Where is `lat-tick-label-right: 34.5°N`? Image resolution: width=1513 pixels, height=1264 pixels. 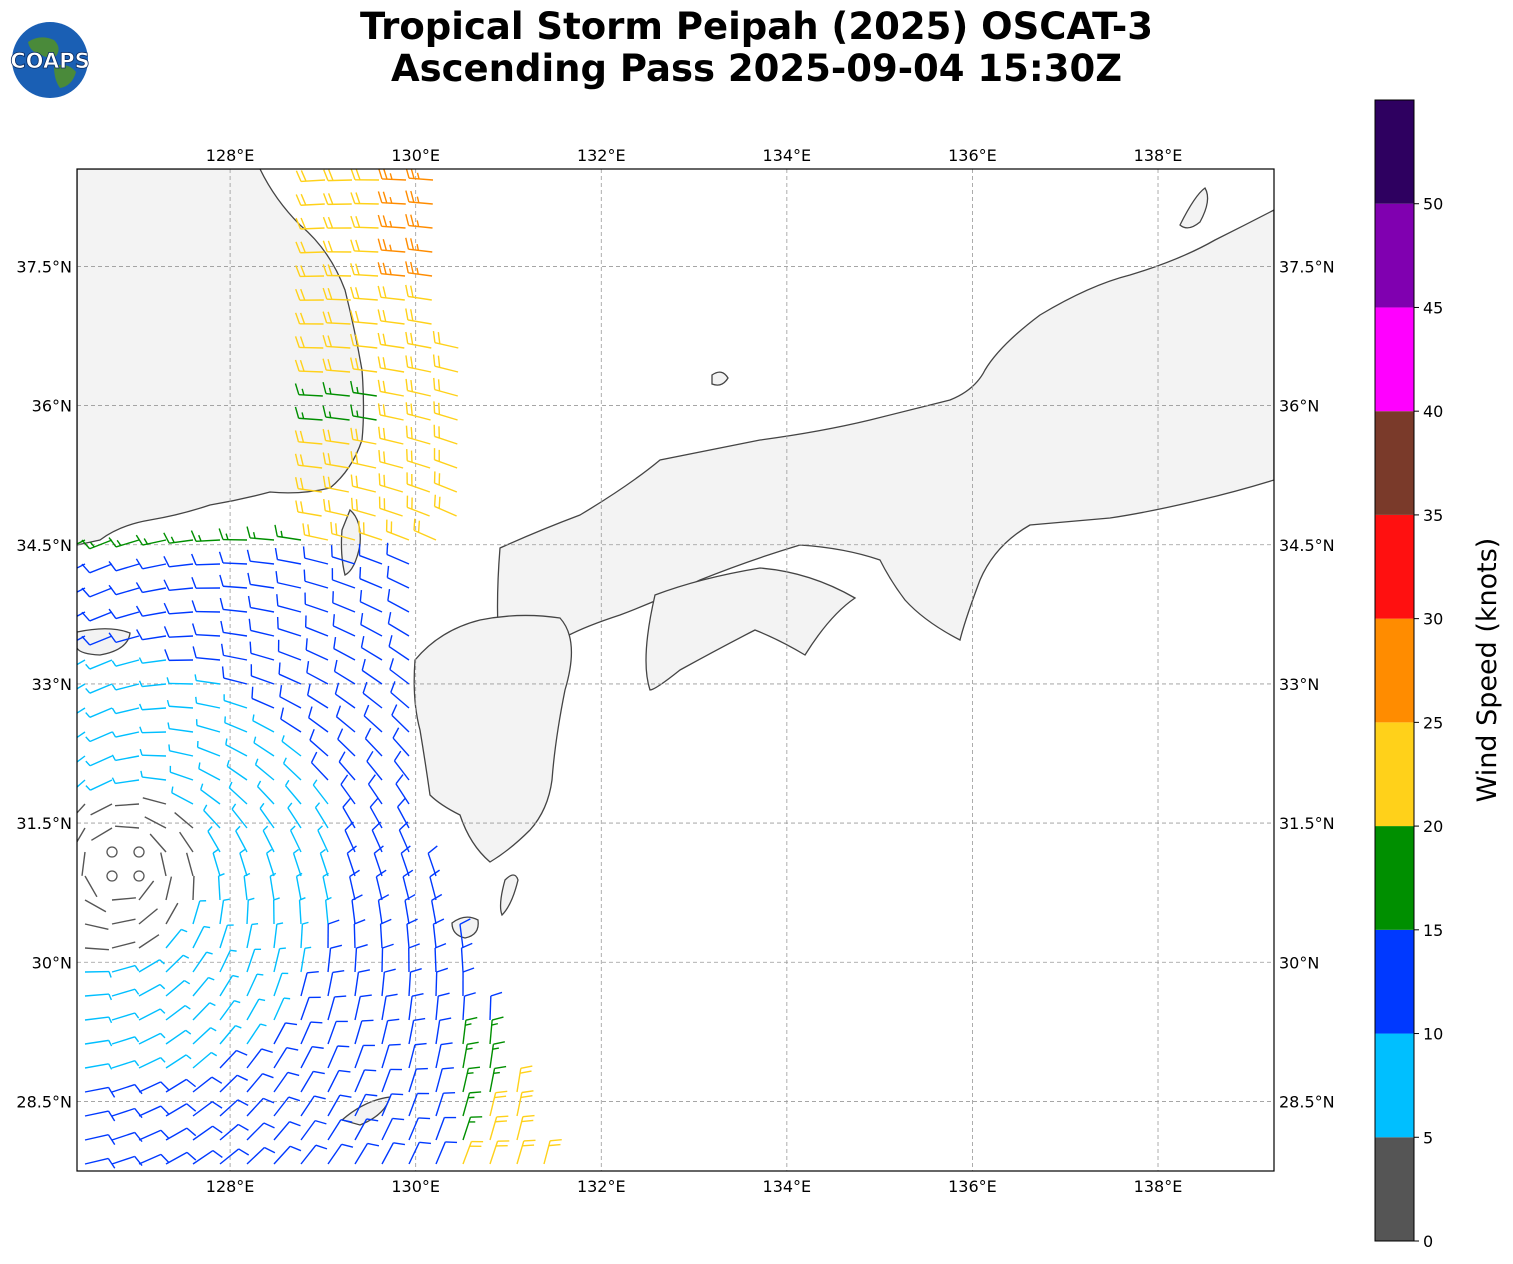 lat-tick-label-right: 34.5°N is located at coordinates (1307, 545).